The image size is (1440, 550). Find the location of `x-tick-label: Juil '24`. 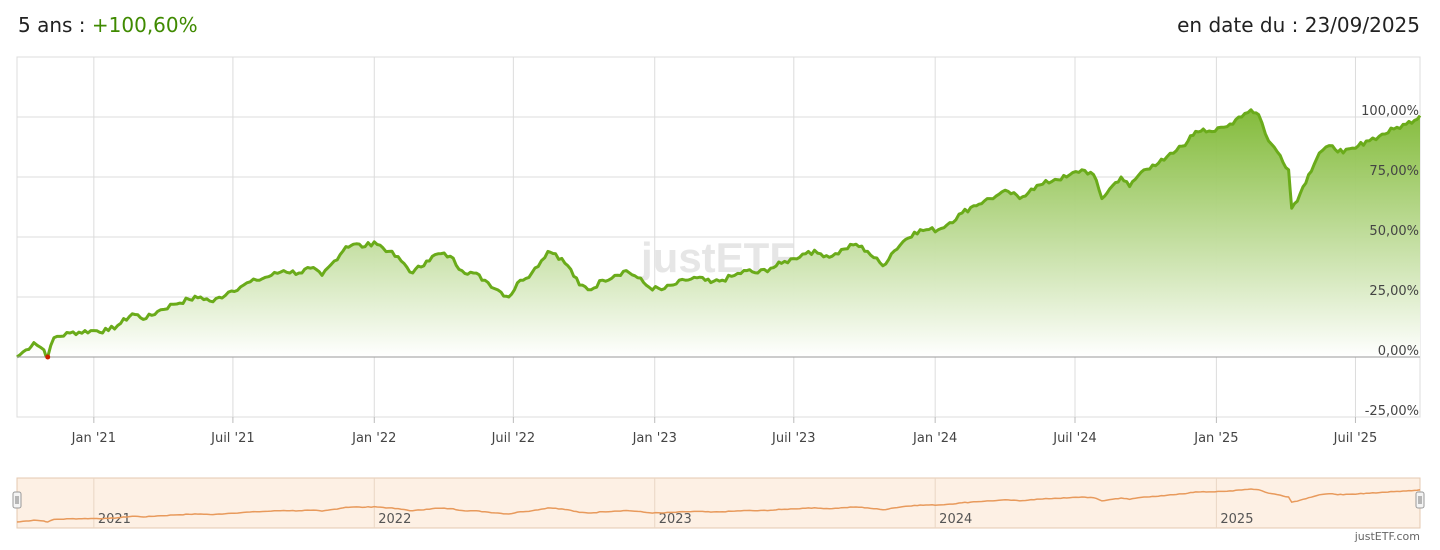

x-tick-label: Juil '24 is located at coordinates (1074, 438).